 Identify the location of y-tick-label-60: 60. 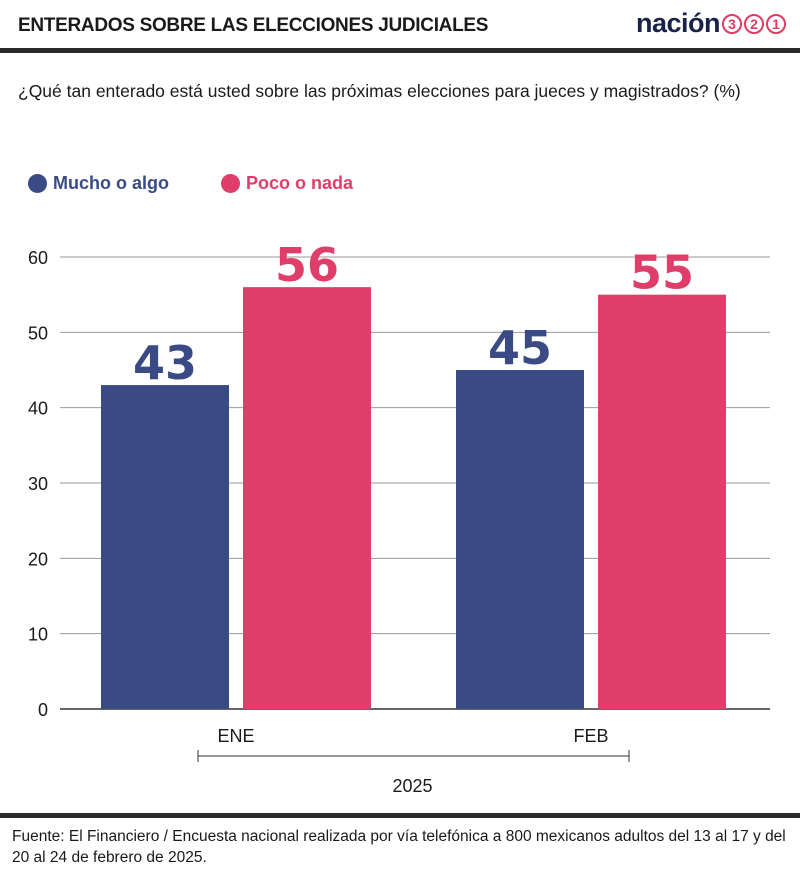
(38, 258).